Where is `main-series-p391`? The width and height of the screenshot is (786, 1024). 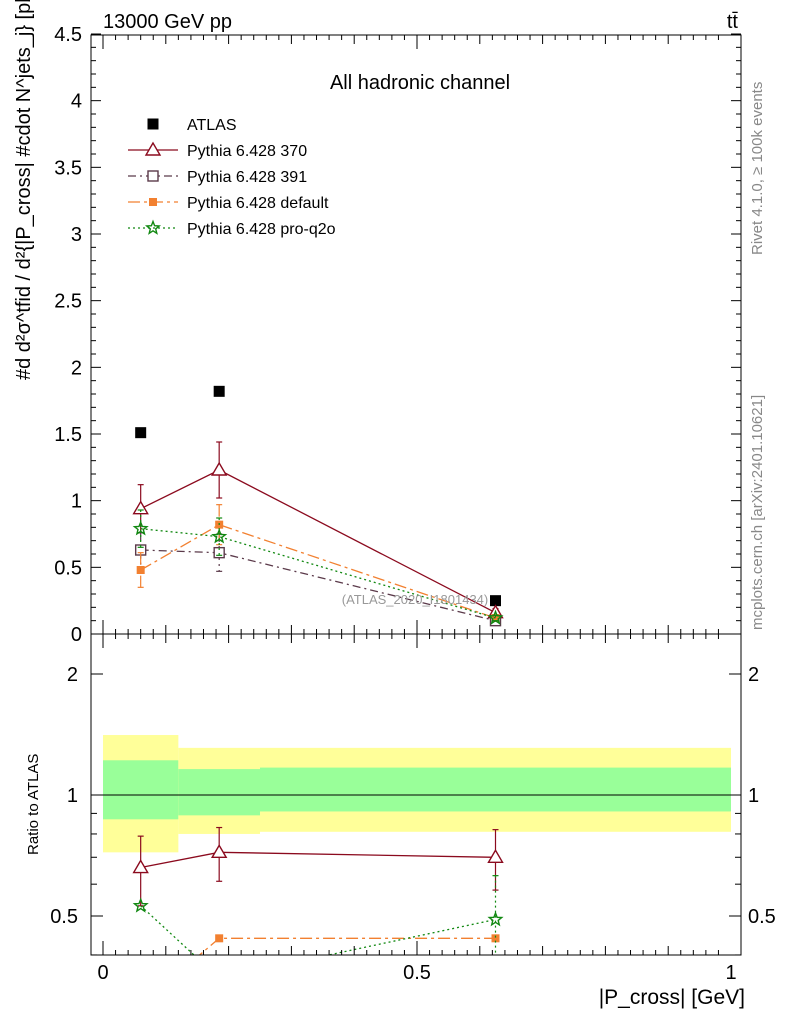
main-series-p391 is located at coordinates (318, 579).